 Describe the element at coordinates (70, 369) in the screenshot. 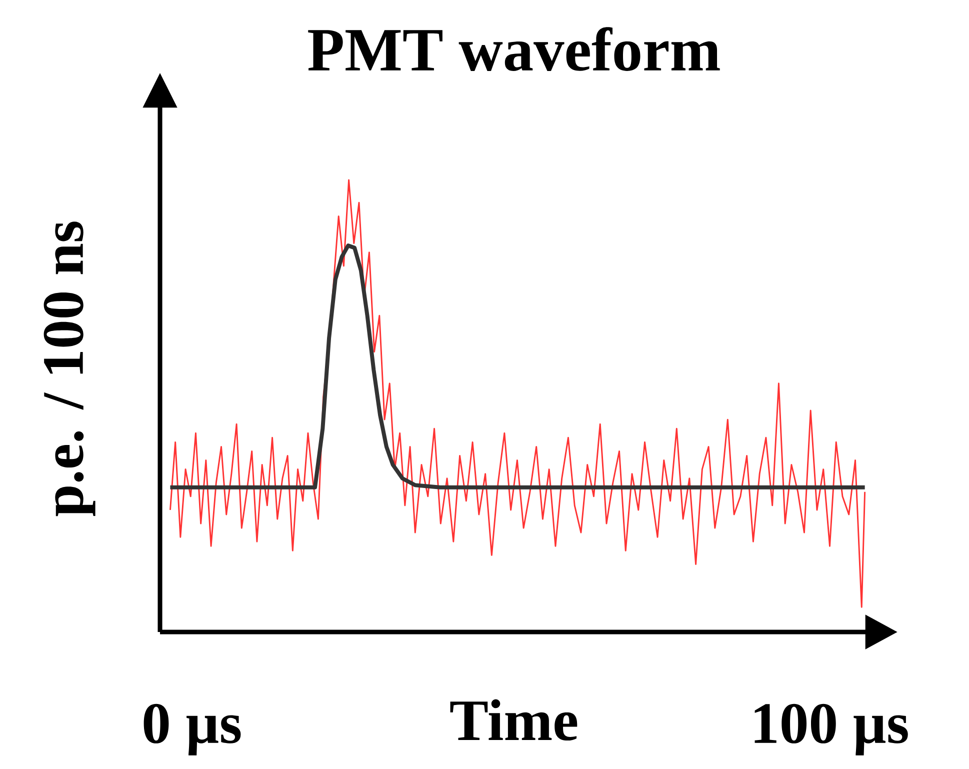

I see `y-axis-title: p.e. / 100 ns` at that location.